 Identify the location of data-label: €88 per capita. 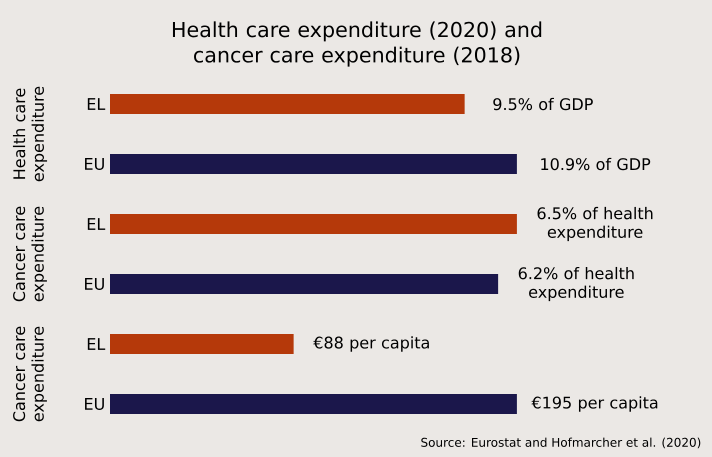
(371, 344).